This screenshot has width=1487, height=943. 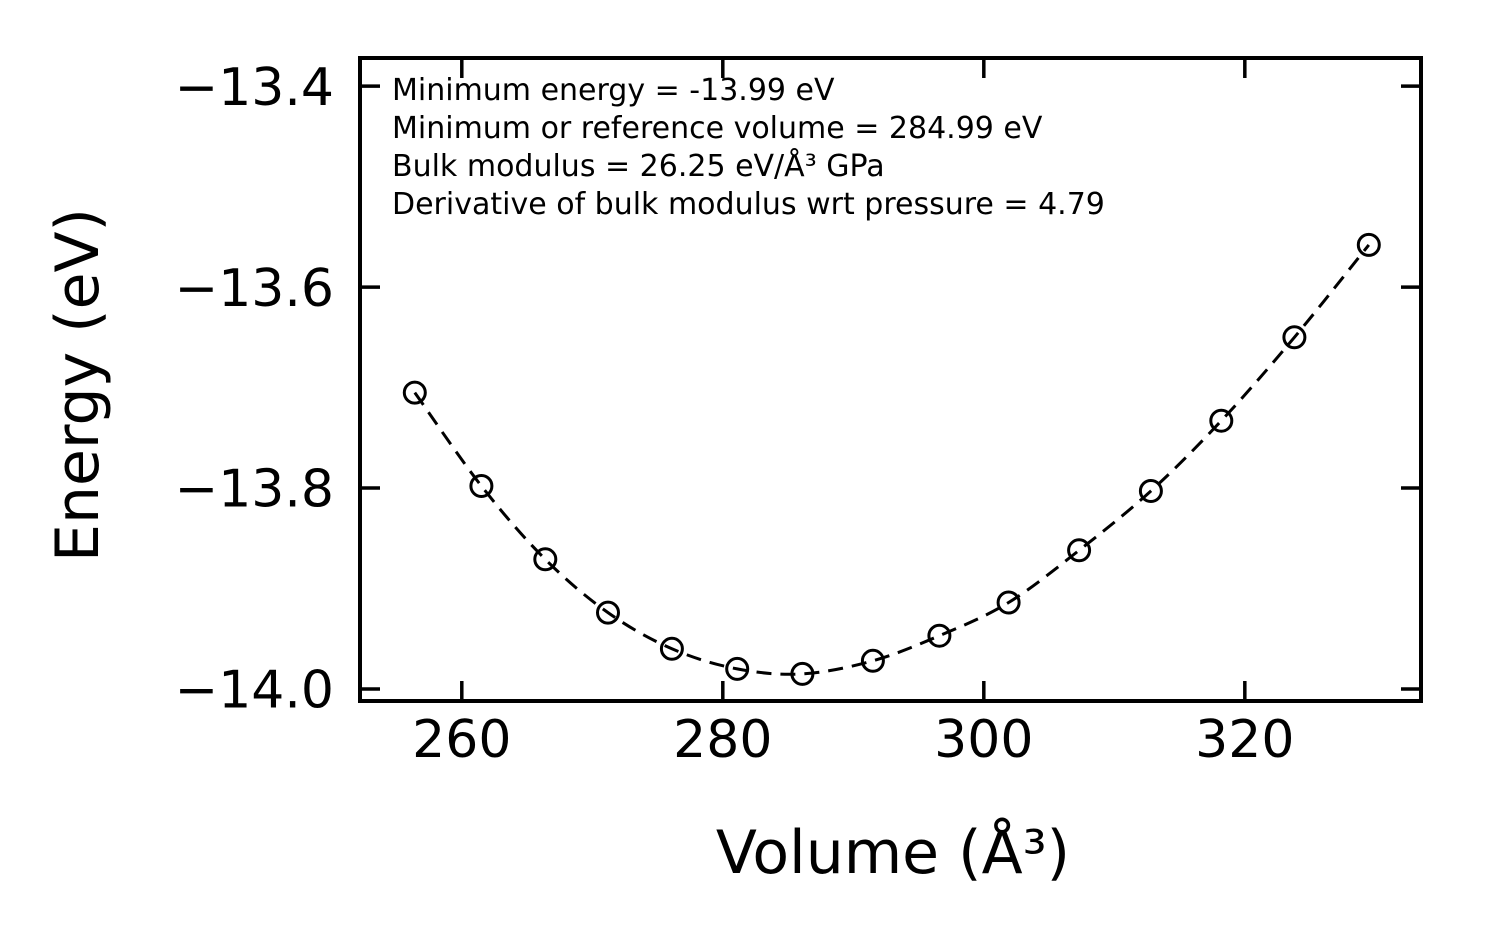 I want to click on x-axis-label: Volume (Å³), so click(x=893, y=853).